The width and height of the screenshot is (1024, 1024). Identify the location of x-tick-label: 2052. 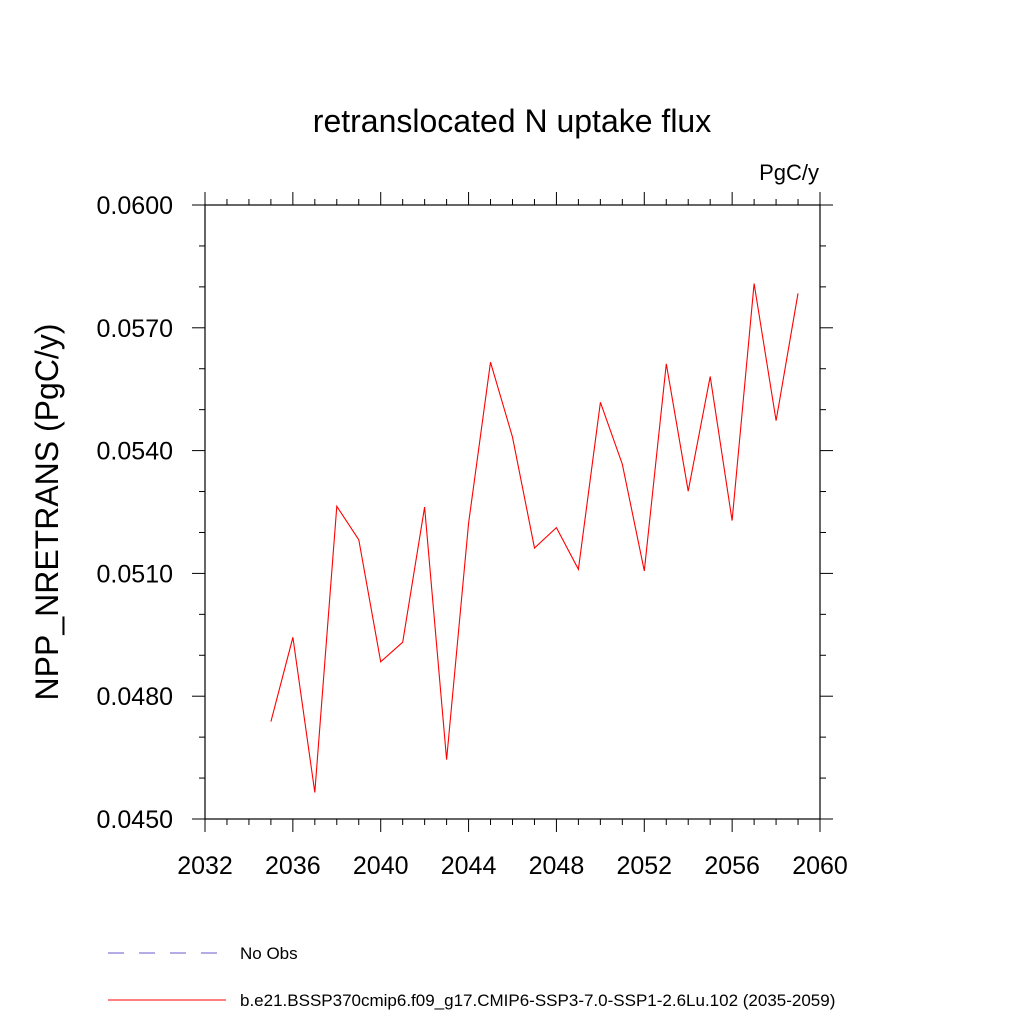
(644, 866).